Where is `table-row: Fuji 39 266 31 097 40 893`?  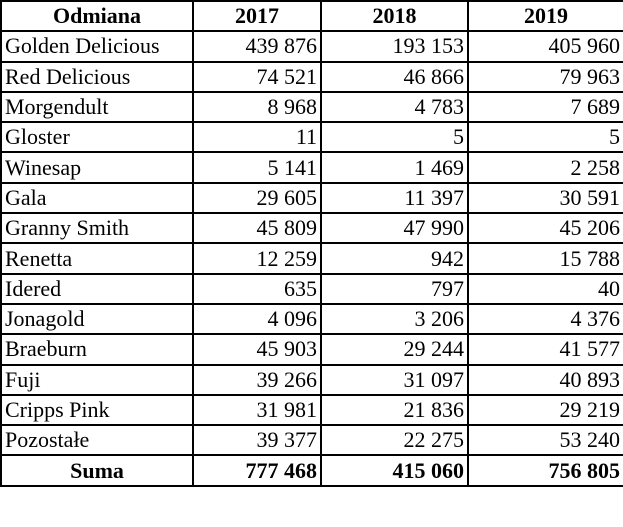
table-row: Fuji 39 266 31 097 40 893 is located at coordinates (311, 379).